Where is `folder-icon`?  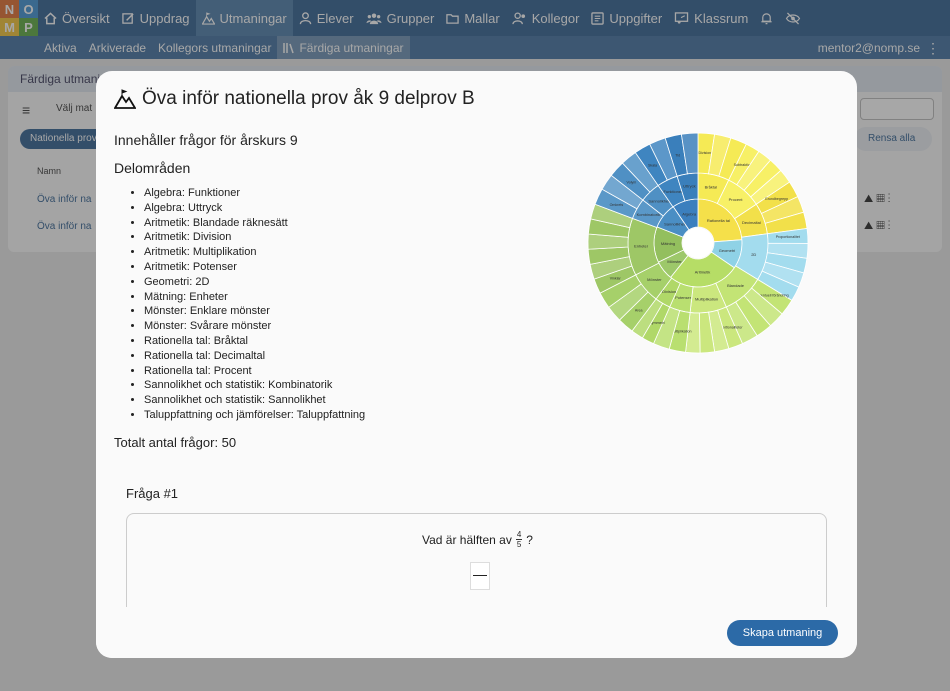 folder-icon is located at coordinates (453, 18).